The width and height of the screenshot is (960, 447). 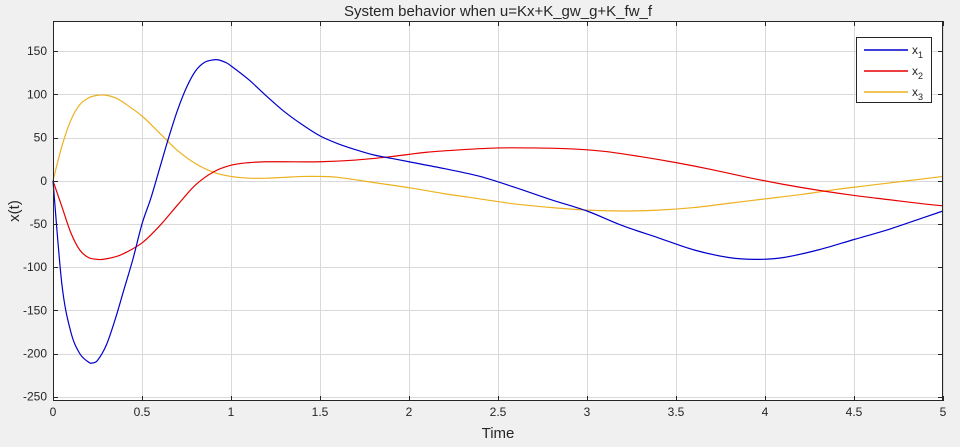 I want to click on x-tick-label: 1.5, so click(x=320, y=412).